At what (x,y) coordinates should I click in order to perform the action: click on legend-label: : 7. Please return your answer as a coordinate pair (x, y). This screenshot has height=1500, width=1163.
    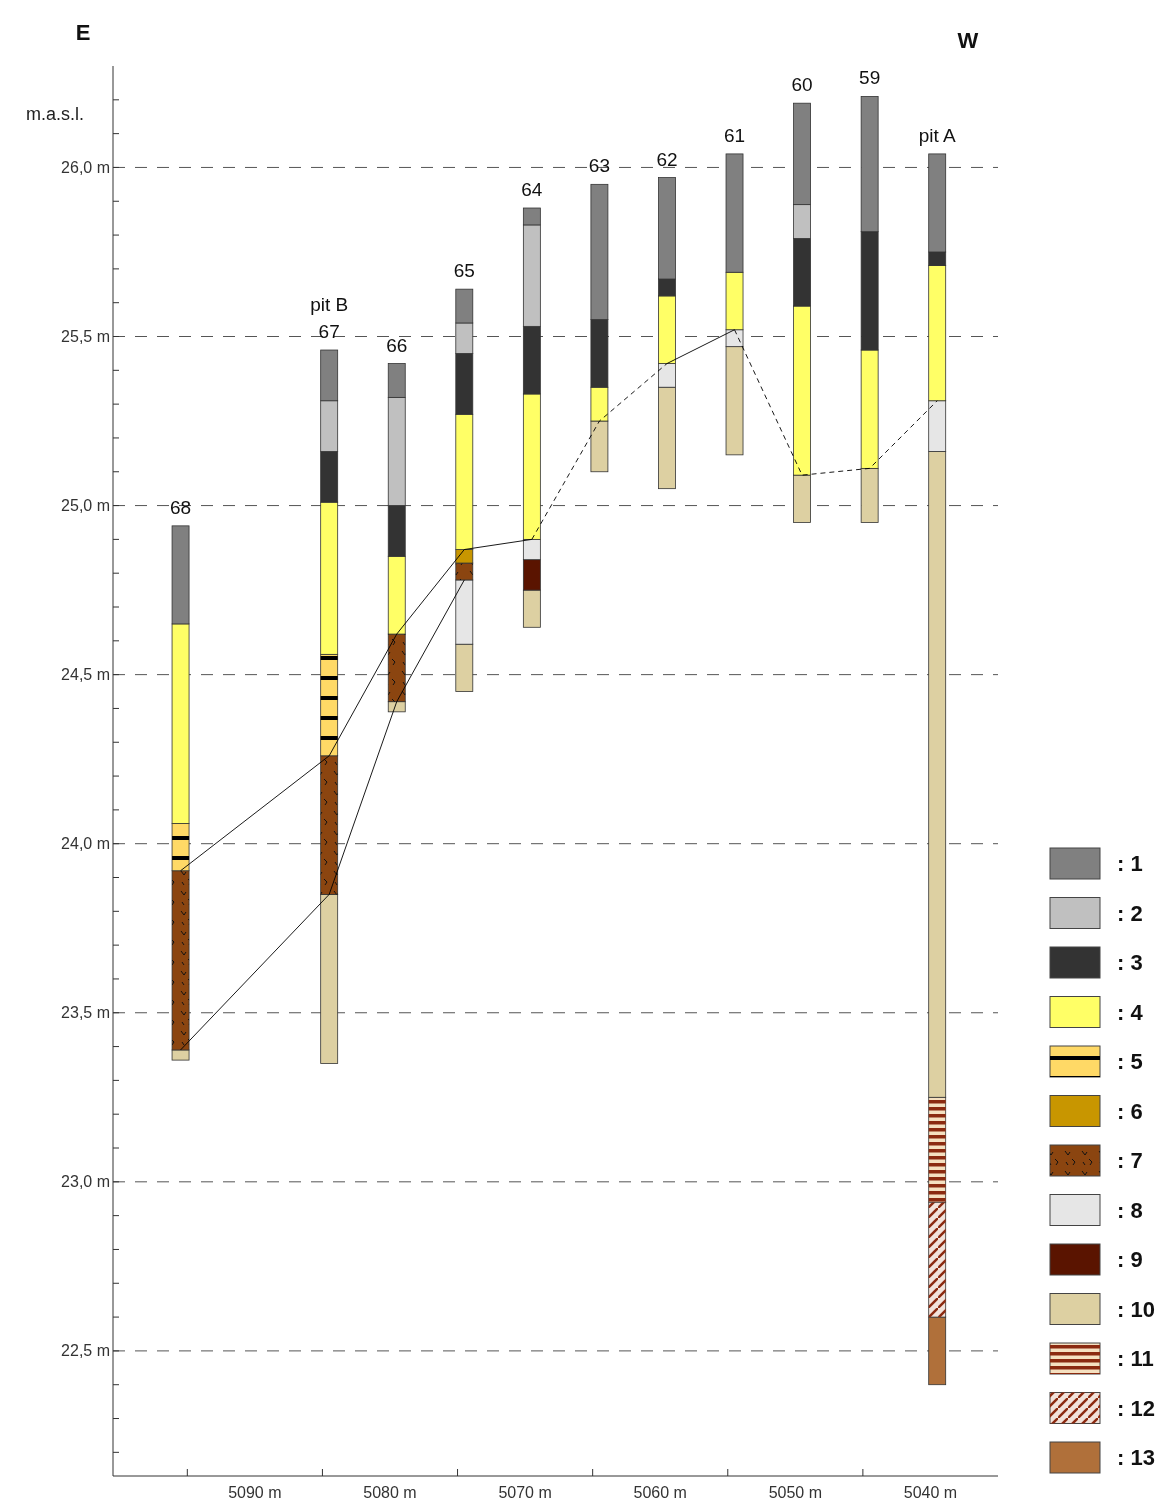
    Looking at the image, I should click on (1130, 1161).